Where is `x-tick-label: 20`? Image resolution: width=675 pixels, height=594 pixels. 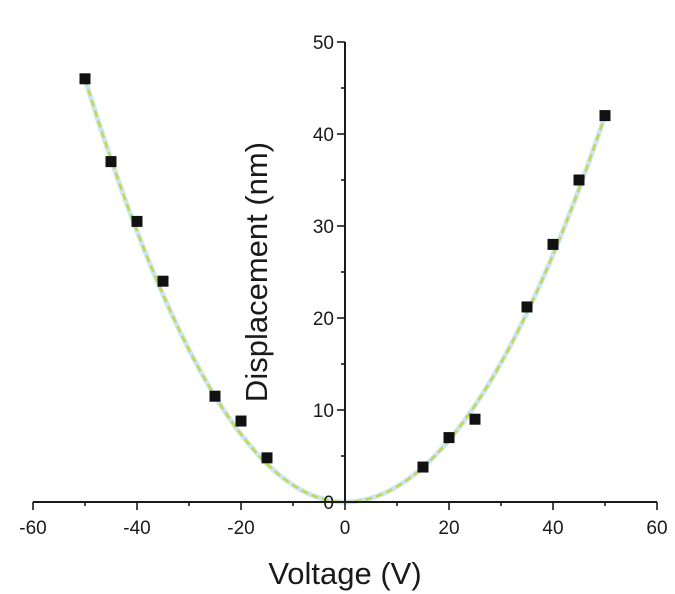
x-tick-label: 20 is located at coordinates (448, 528).